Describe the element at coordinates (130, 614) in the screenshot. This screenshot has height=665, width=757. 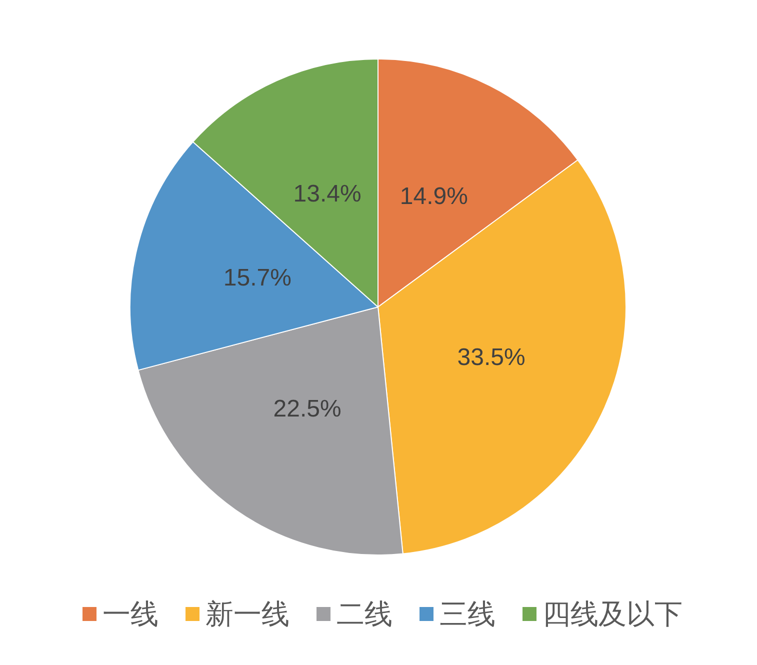
I see `legend-label: 一线` at that location.